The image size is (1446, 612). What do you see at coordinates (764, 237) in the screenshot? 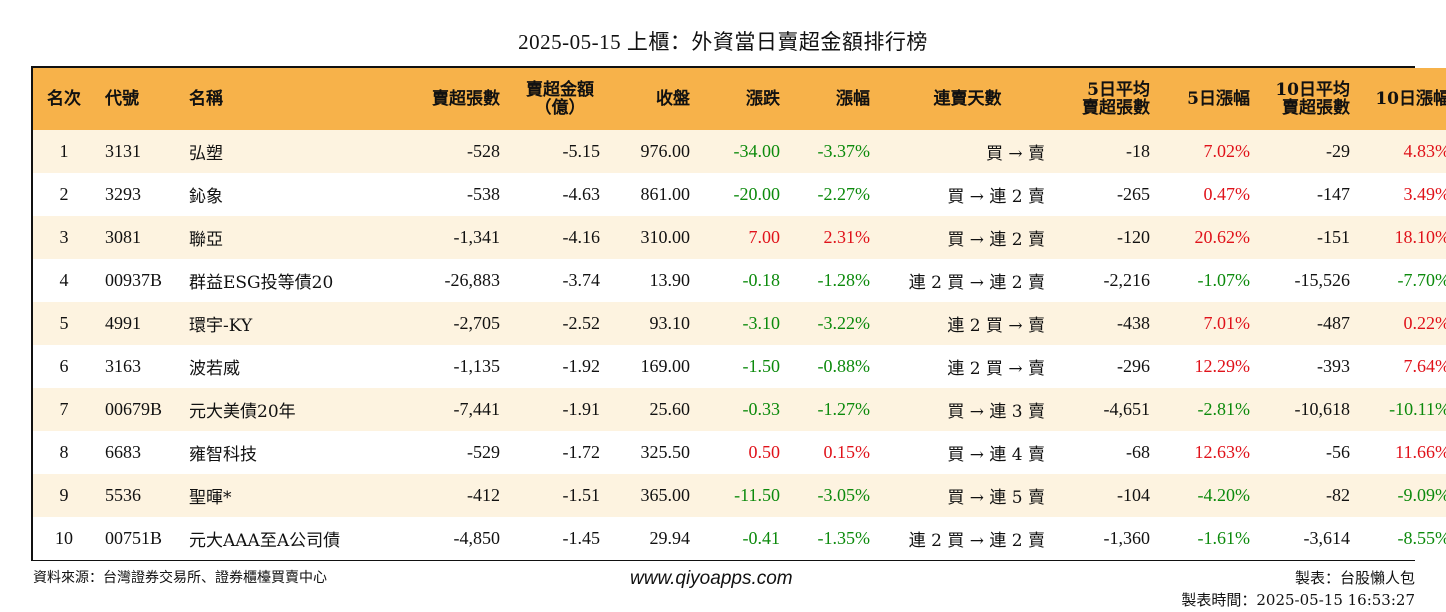
I see `change-cell: 7.00` at bounding box center [764, 237].